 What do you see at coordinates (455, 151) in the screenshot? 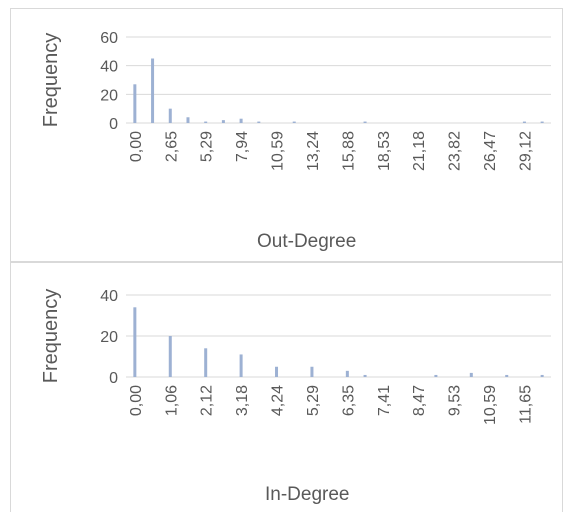
I see `x-tick-label: 23,82` at bounding box center [455, 151].